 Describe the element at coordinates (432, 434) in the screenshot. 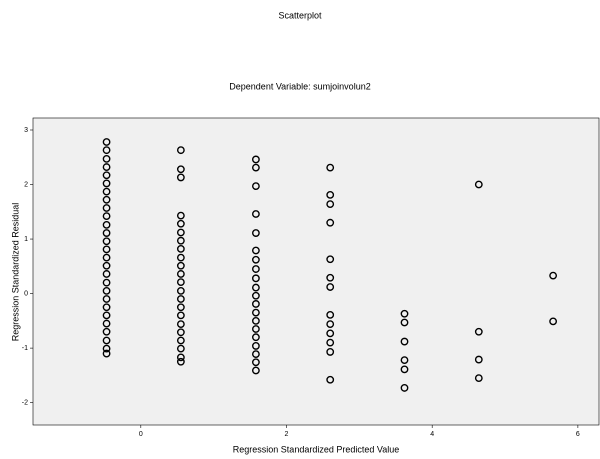

I see `x-tick-label: 4` at that location.